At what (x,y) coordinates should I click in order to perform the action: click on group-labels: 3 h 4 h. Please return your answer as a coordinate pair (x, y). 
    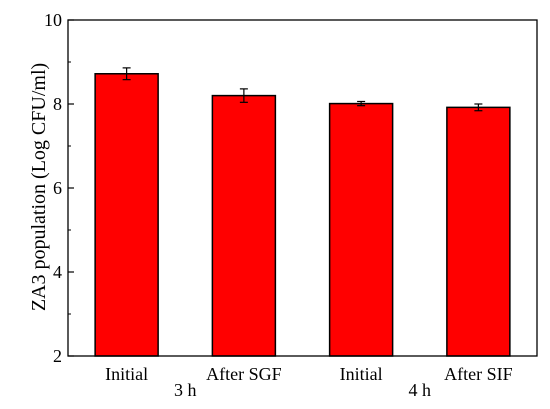
    Looking at the image, I should click on (302, 390).